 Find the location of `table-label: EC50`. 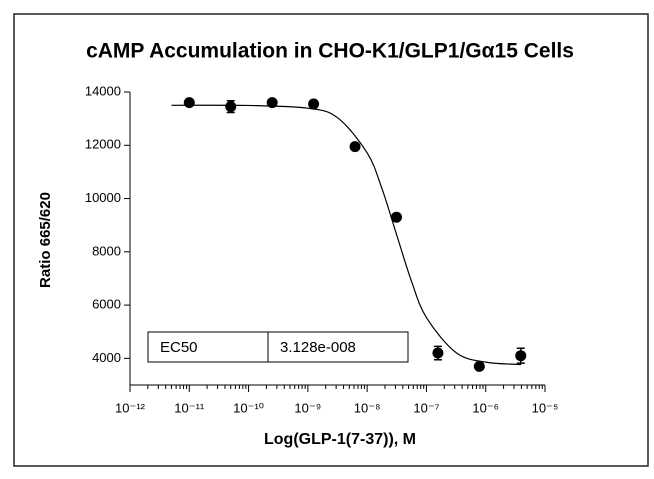

table-label: EC50 is located at coordinates (179, 347).